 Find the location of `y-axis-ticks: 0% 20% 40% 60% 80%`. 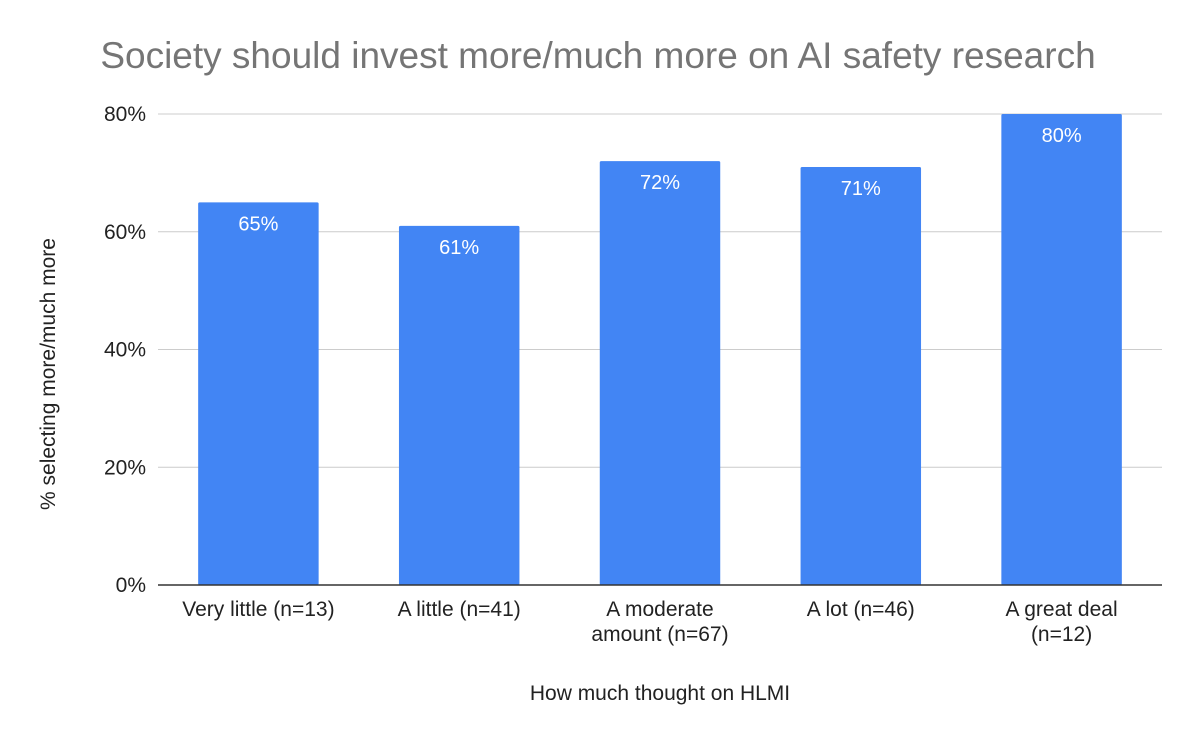

y-axis-ticks: 0% 20% 40% 60% 80% is located at coordinates (125, 350).